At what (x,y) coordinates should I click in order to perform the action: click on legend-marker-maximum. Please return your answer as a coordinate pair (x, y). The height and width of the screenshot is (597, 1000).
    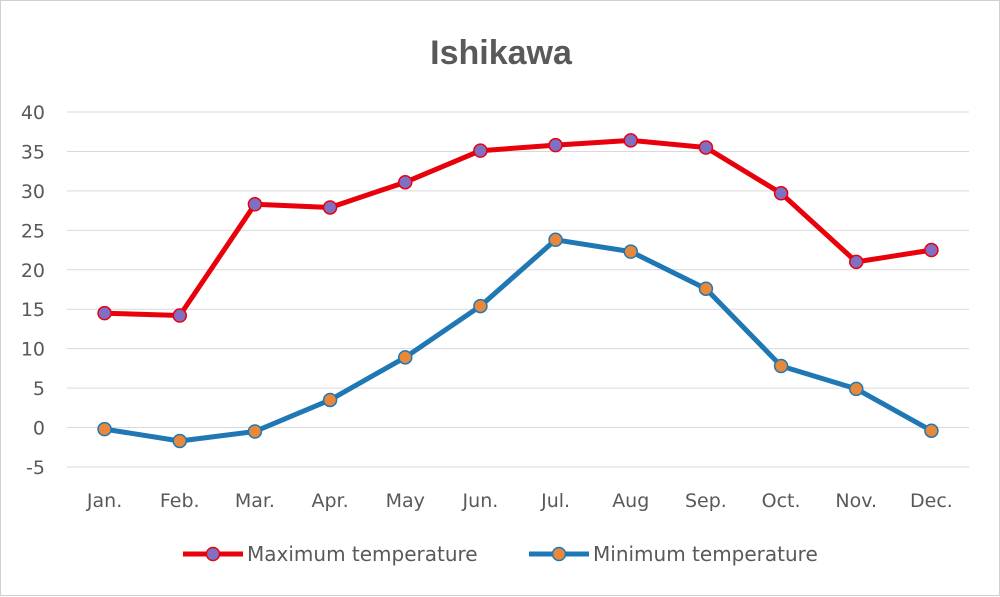
    Looking at the image, I should click on (213, 554).